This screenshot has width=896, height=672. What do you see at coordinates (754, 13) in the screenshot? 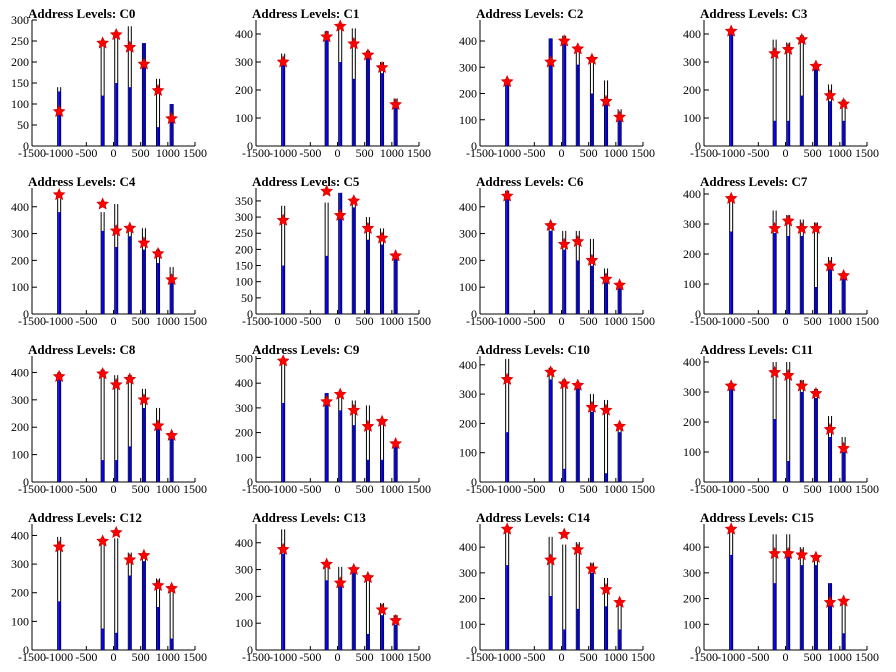
I see `chart-title: Address Levels: C3` at bounding box center [754, 13].